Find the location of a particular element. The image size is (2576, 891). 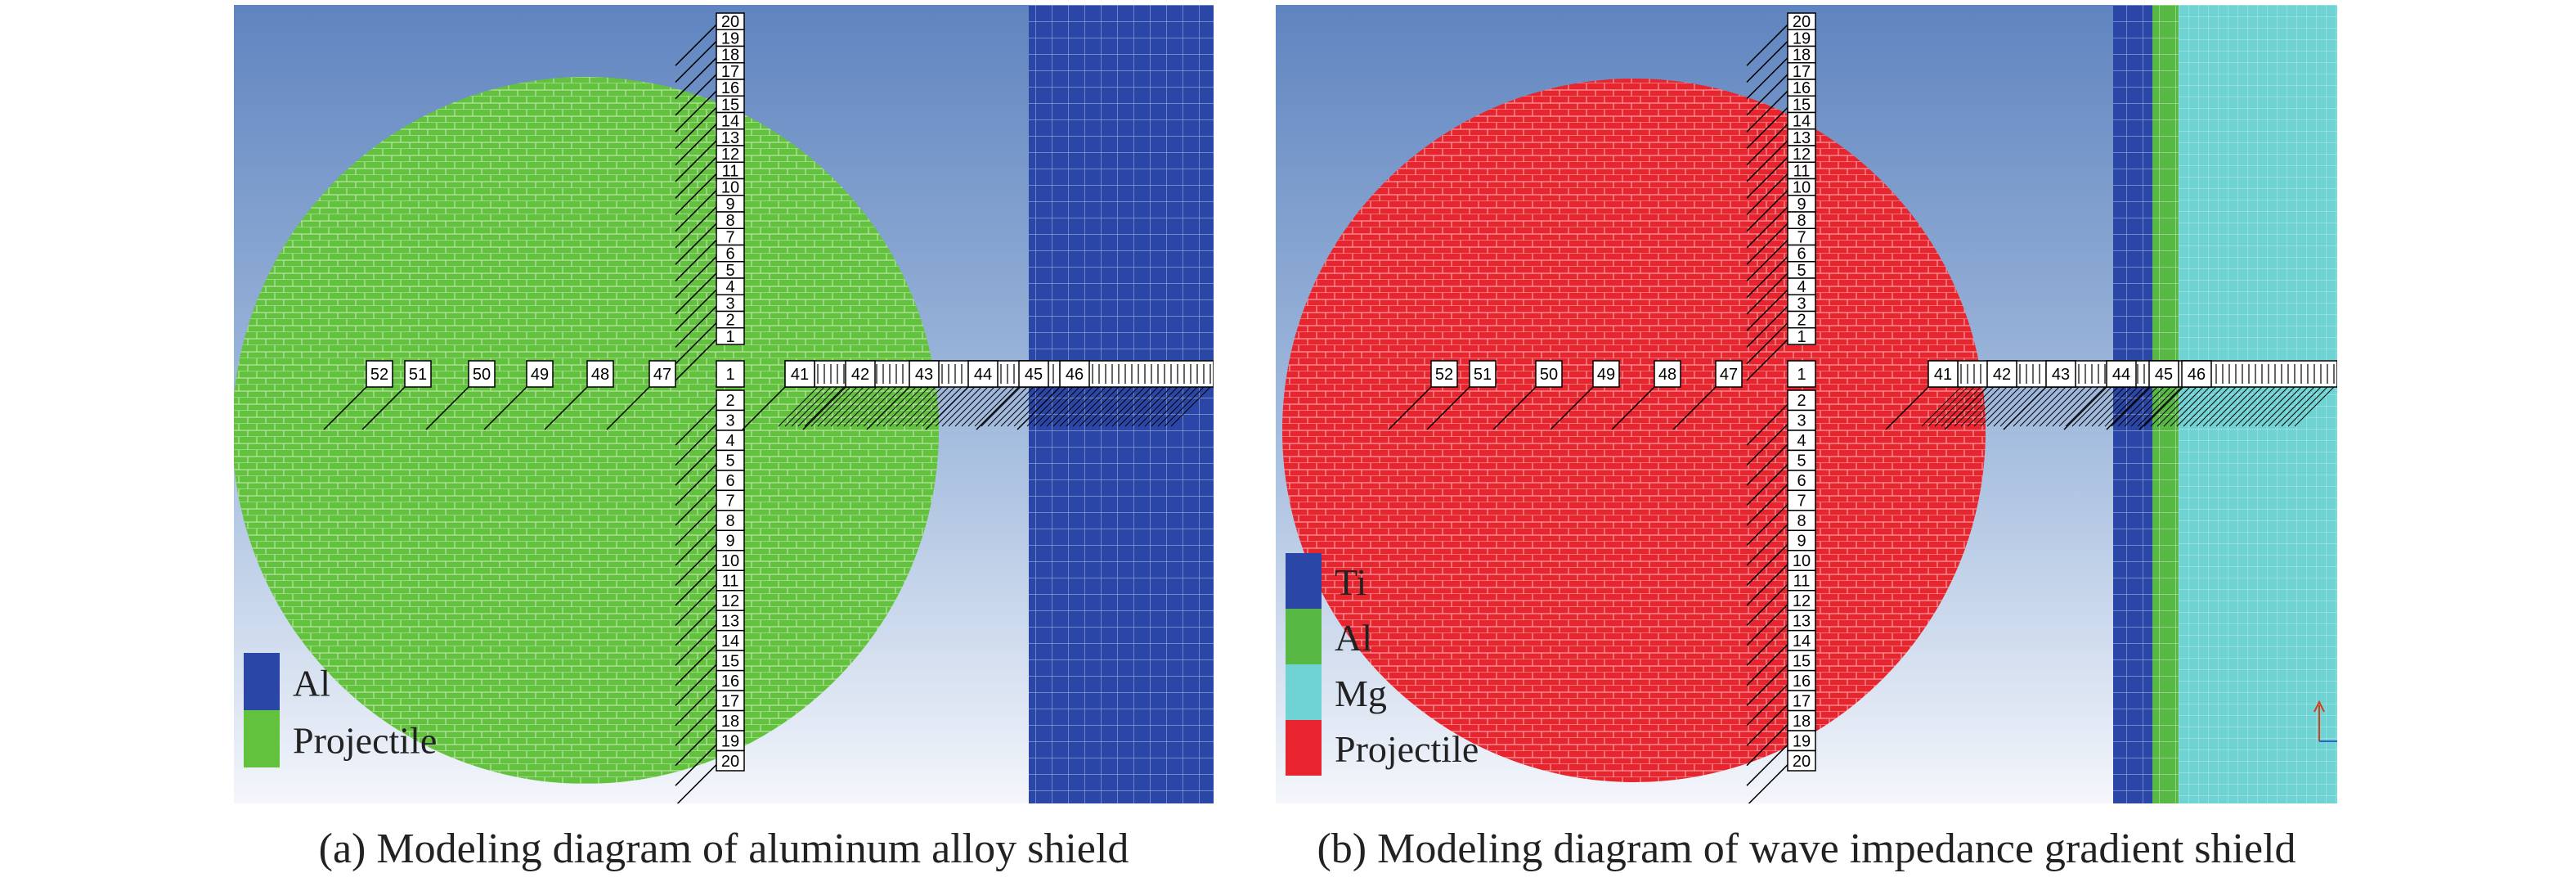

svg-text: 2 is located at coordinates (1802, 321).